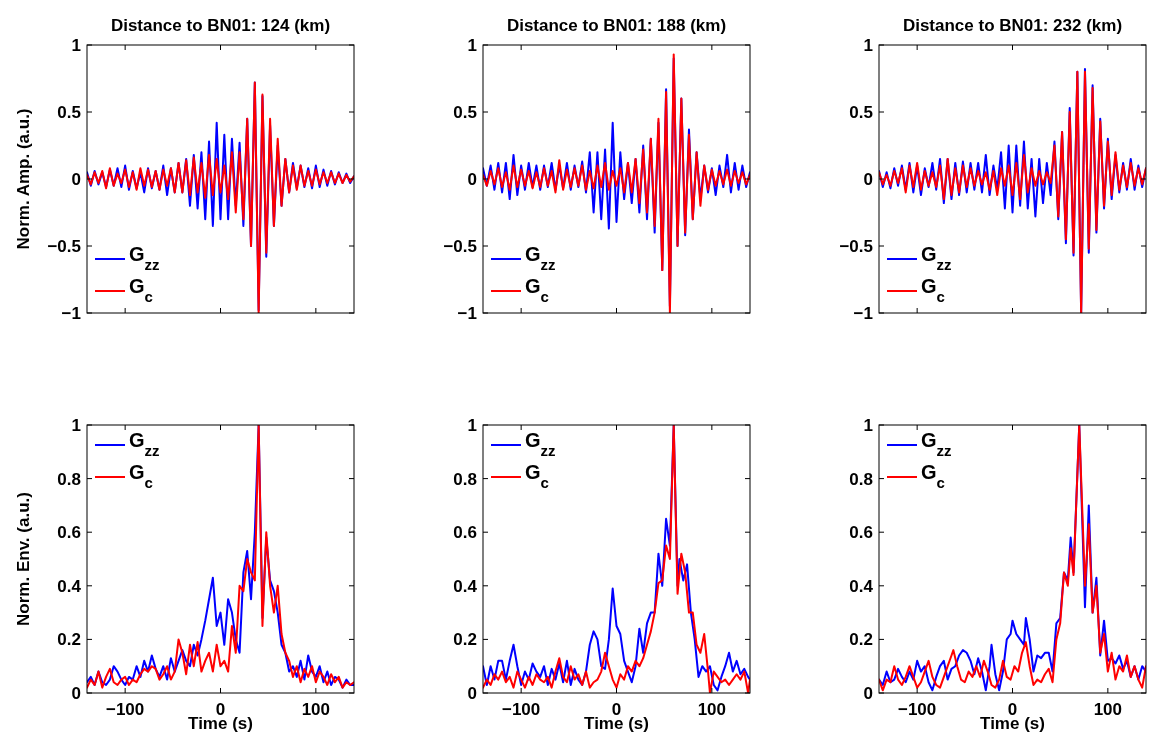 The height and width of the screenshot is (745, 1173). I want to click on y-axis-title: Norm. Amp. (a.u.), so click(23, 179).